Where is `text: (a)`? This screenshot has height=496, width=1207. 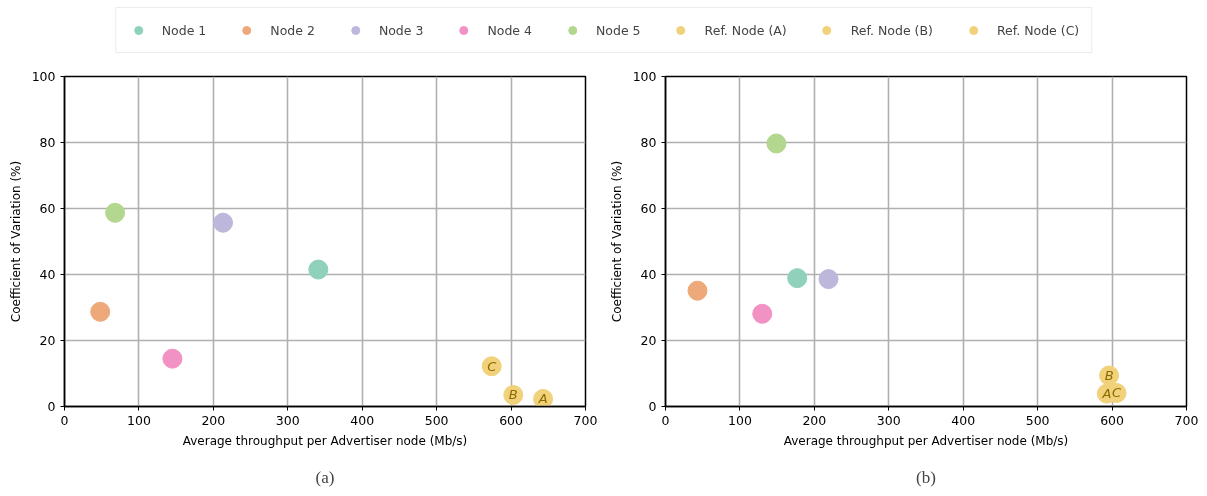
text: (a) is located at coordinates (325, 477).